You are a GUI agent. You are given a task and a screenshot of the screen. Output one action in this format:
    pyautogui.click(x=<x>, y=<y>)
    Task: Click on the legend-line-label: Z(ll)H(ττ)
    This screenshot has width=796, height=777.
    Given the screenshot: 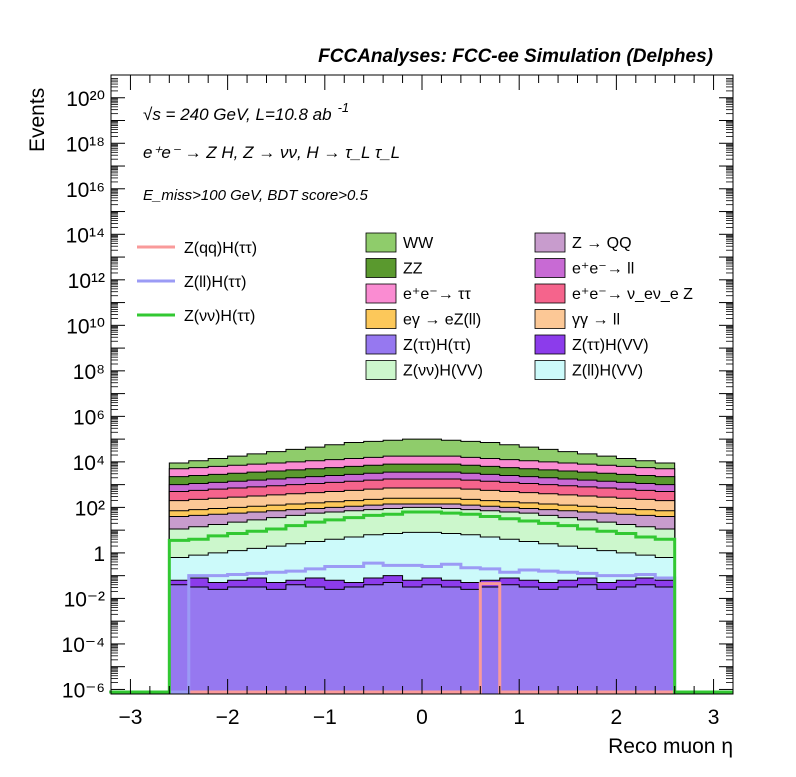 What is the action you would take?
    pyautogui.click(x=215, y=282)
    